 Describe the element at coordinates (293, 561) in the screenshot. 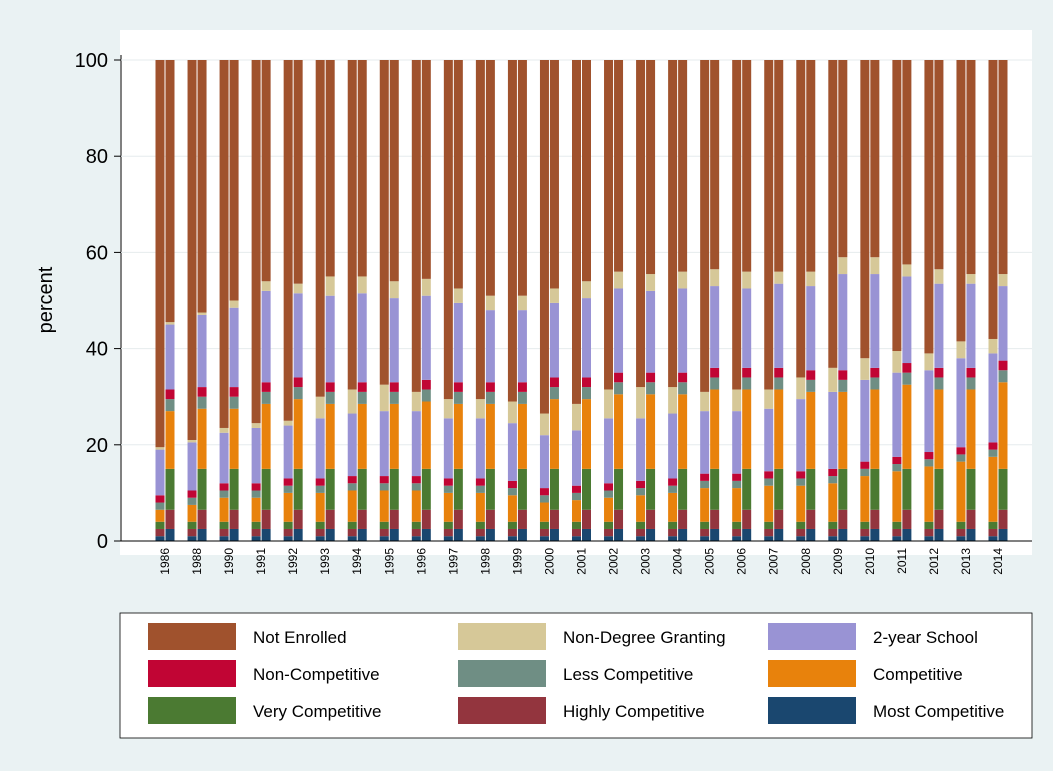

I see `x-tick-label: 1992` at that location.